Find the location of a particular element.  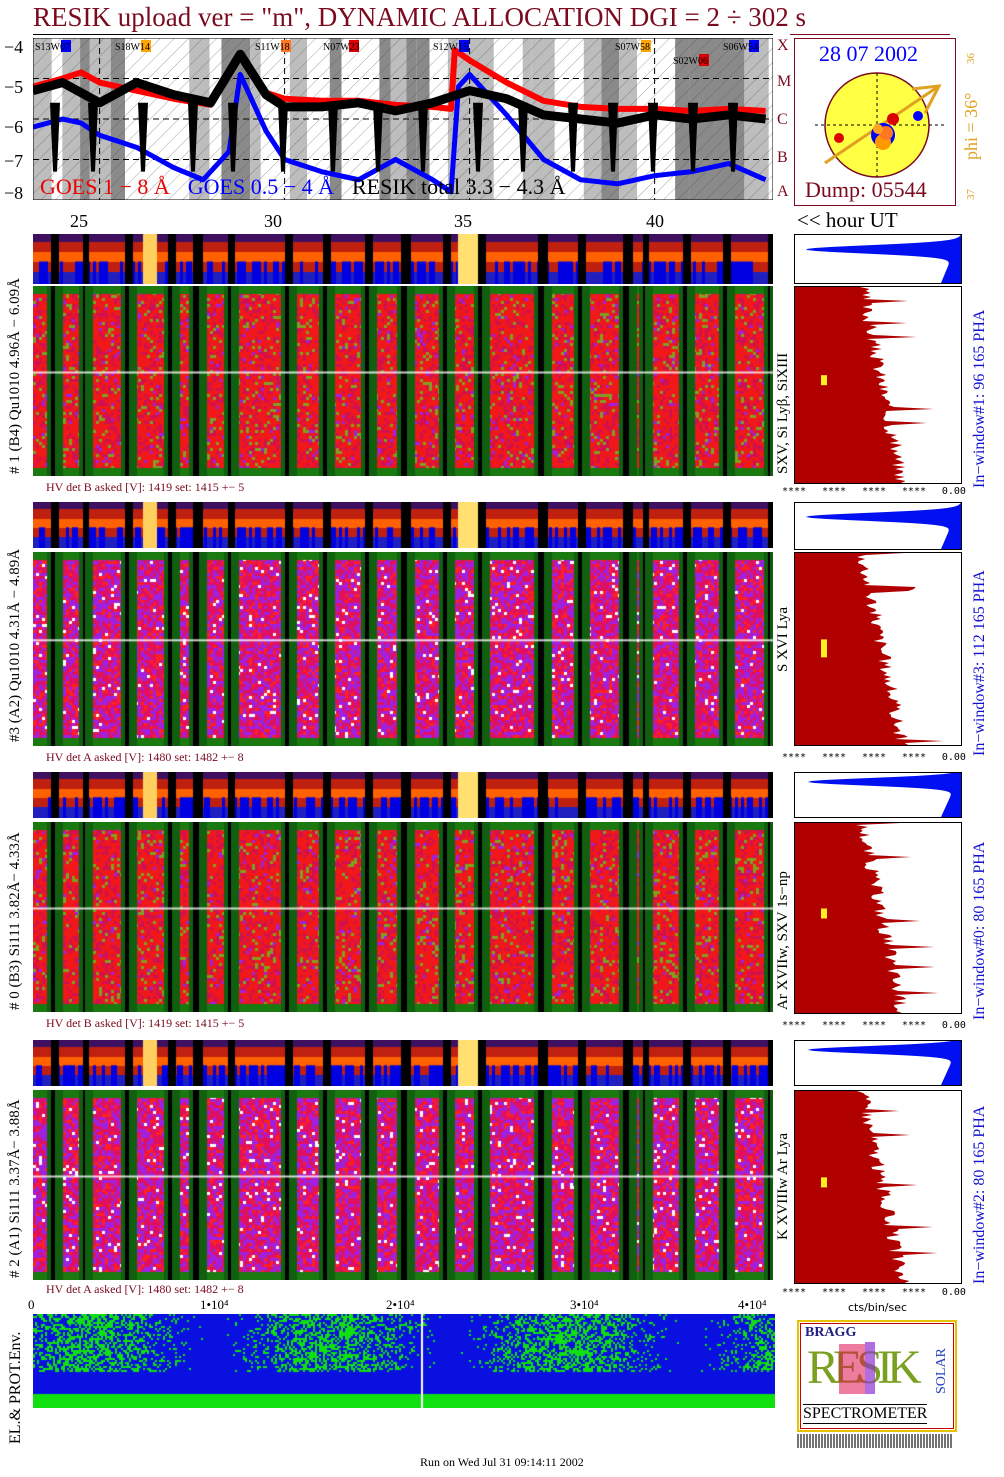

detector-2-lines: K XVIIIw Ar Lya is located at coordinates (783, 1186).